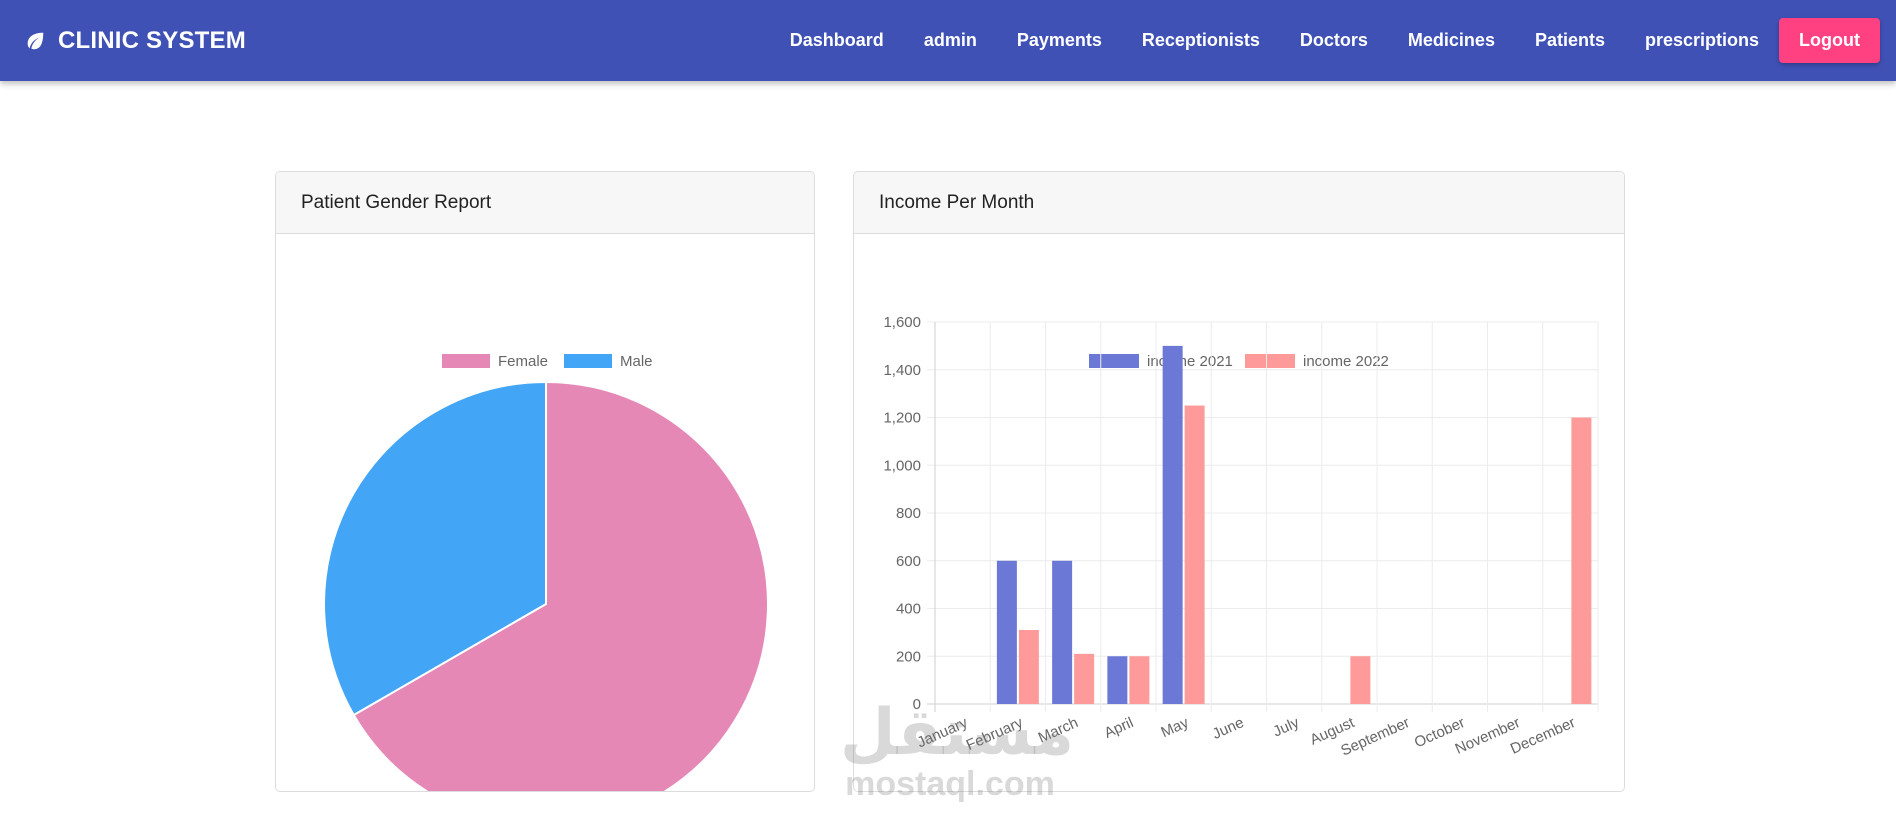 The width and height of the screenshot is (1896, 830). Describe the element at coordinates (560, 586) in the screenshot. I see `pie-slice-female` at that location.